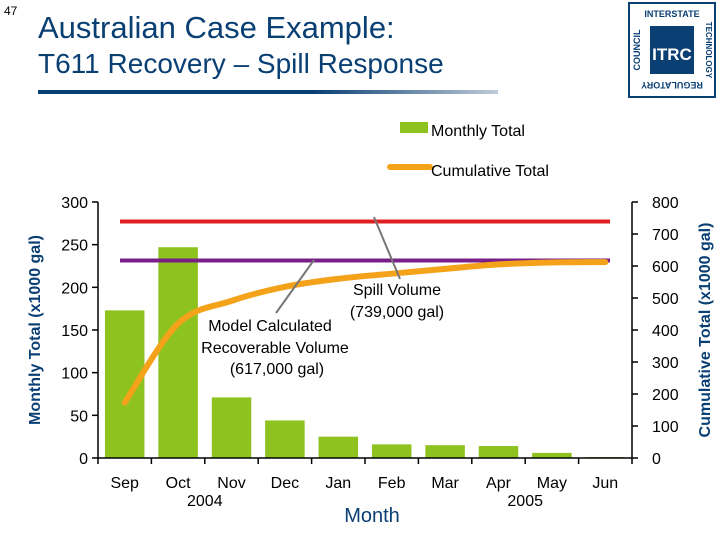 The image size is (720, 540). Describe the element at coordinates (665, 235) in the screenshot. I see `y-right-tick-label: 700` at that location.